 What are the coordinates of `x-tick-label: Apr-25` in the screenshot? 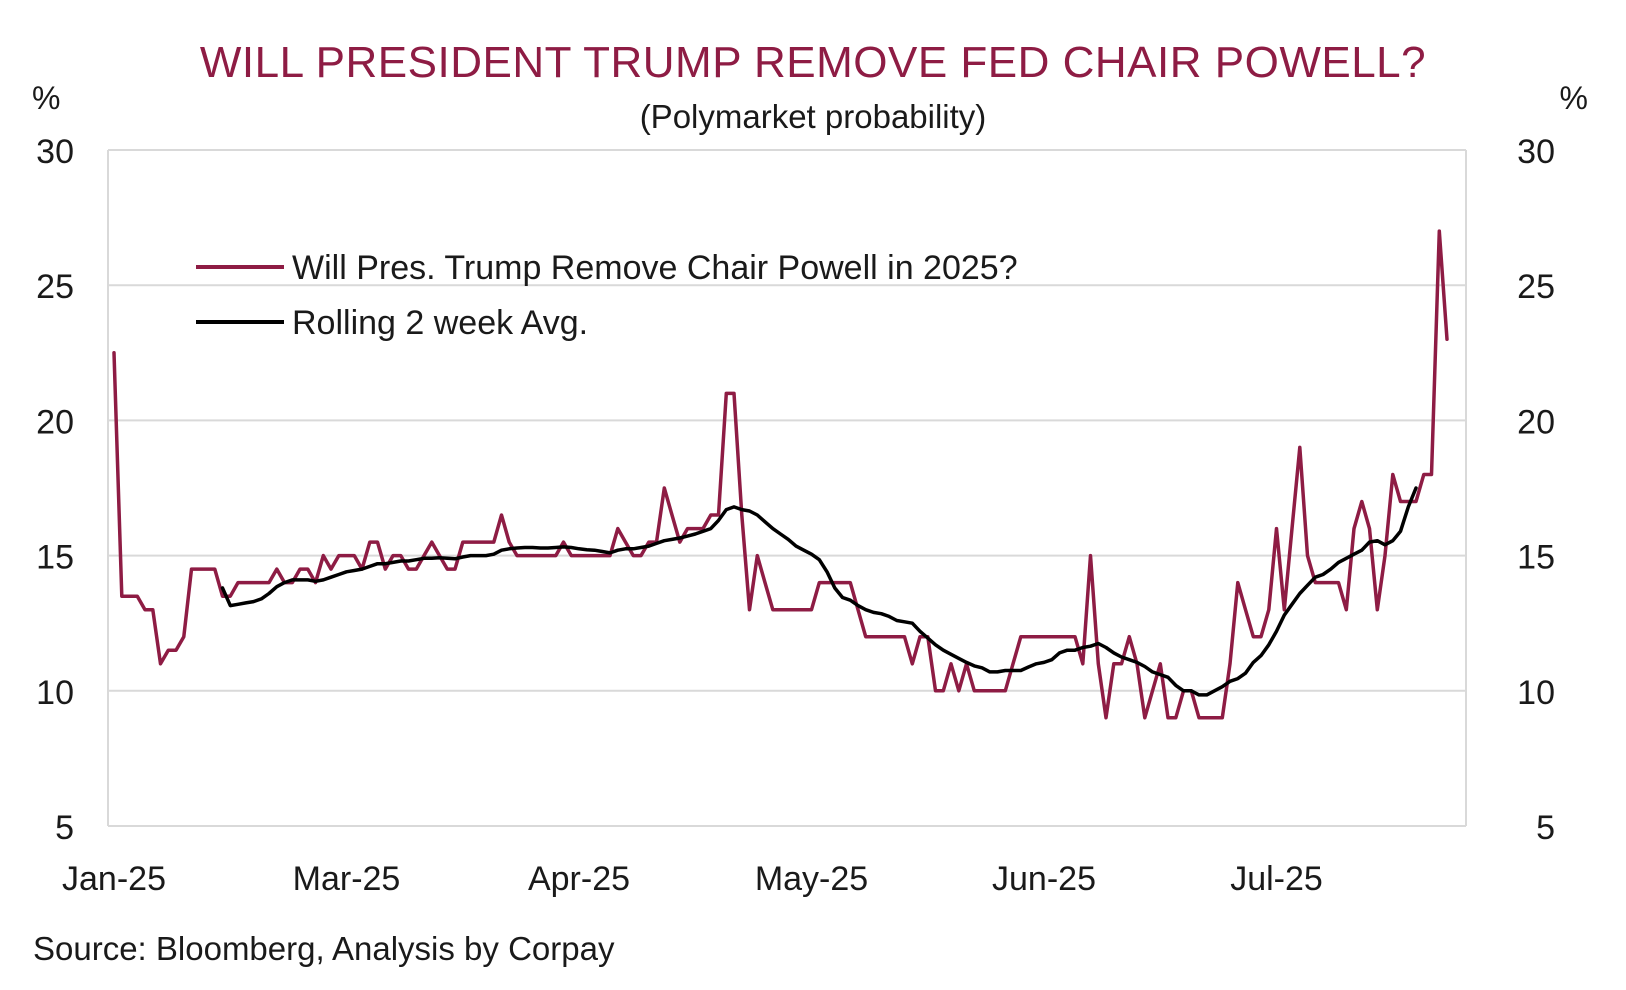 It's located at (579, 879).